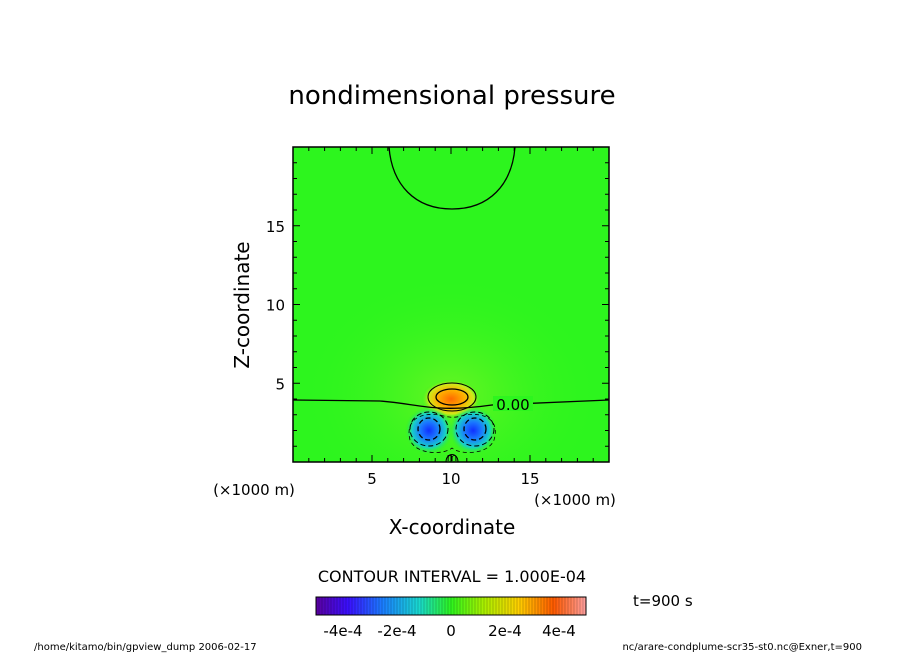 Image resolution: width=904 pixels, height=654 pixels. What do you see at coordinates (575, 500) in the screenshot?
I see `x-axis-unit: (×1000 m)` at bounding box center [575, 500].